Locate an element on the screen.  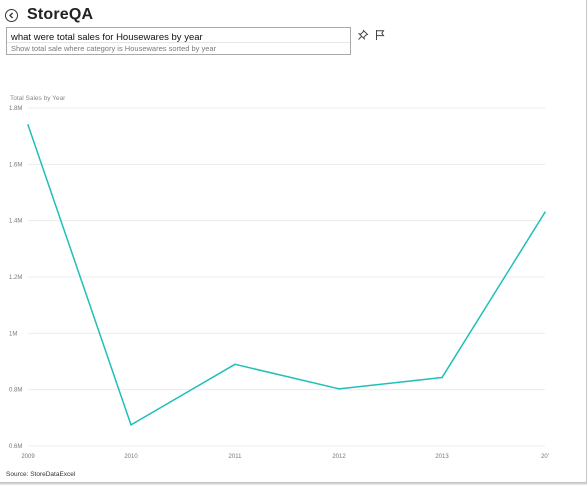
y-tick-label: 1.4M is located at coordinates (15, 222).